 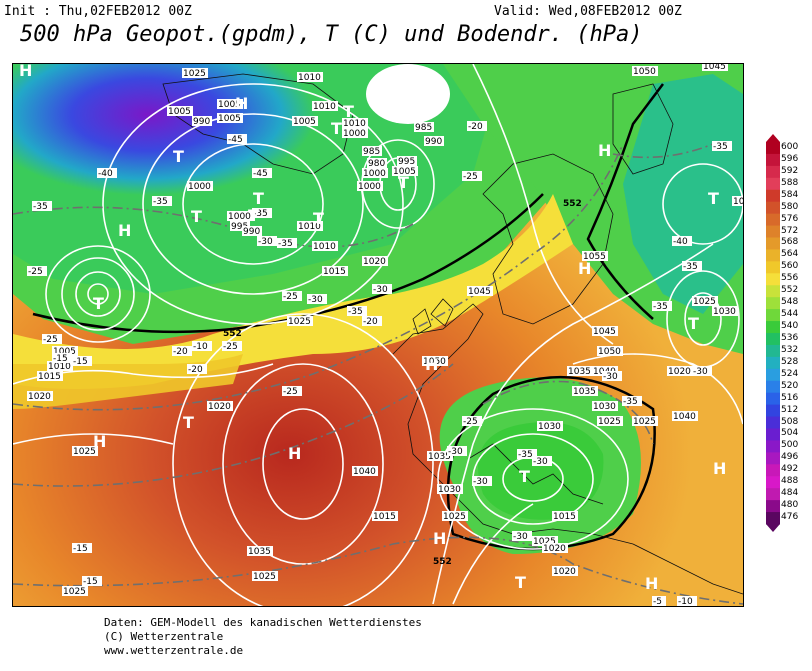 What do you see at coordinates (724, 312) in the screenshot?
I see `pressure-label: 1030` at bounding box center [724, 312].